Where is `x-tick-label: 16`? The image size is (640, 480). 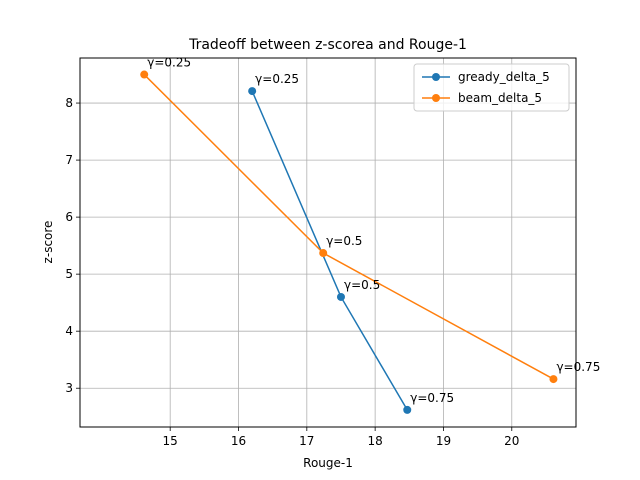
x-tick-label: 16 is located at coordinates (238, 441).